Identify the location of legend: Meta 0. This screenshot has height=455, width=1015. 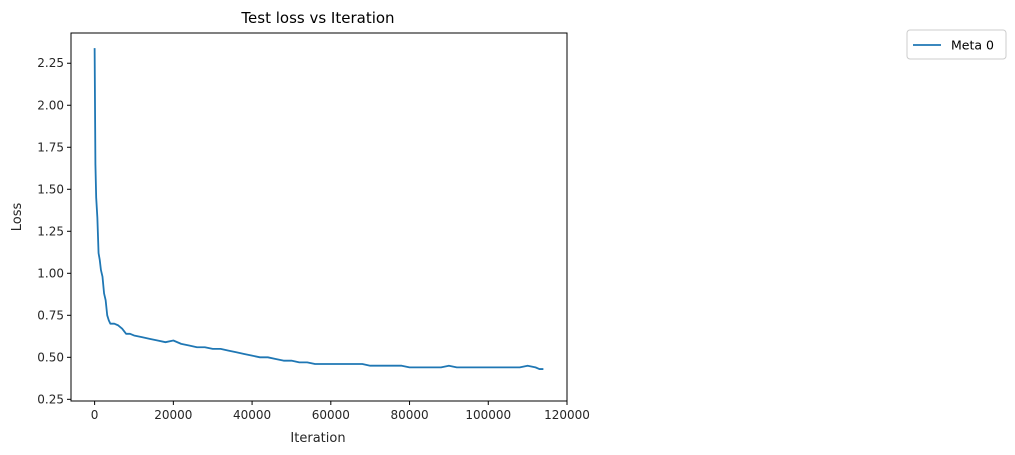
(956, 44).